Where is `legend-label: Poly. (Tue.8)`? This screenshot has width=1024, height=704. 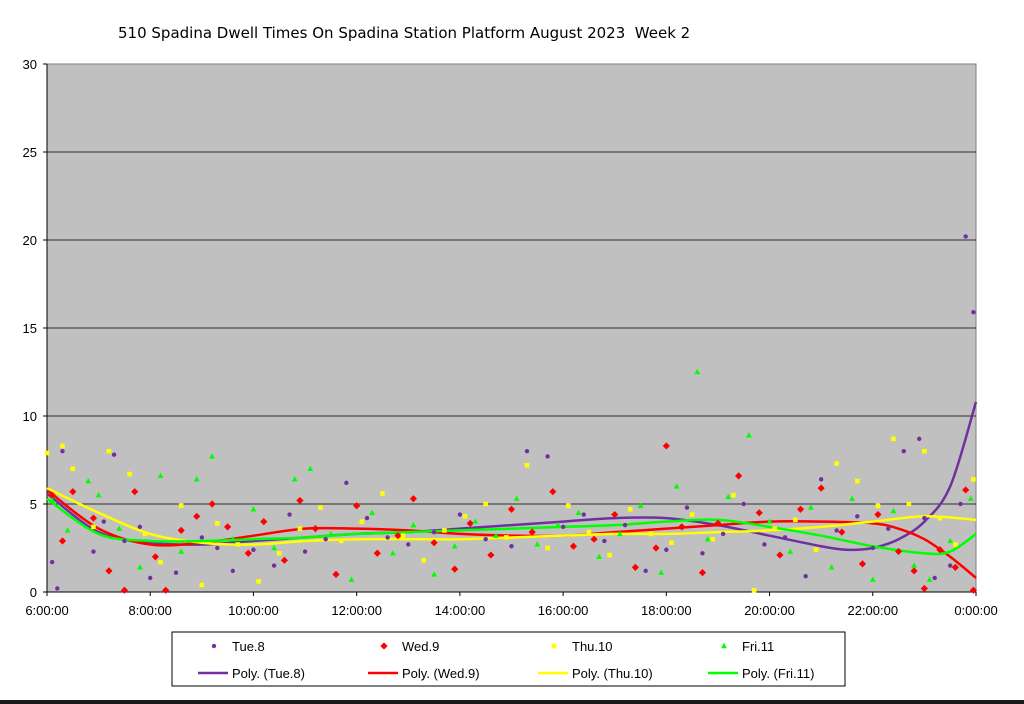 legend-label: Poly. (Tue.8) is located at coordinates (268, 673).